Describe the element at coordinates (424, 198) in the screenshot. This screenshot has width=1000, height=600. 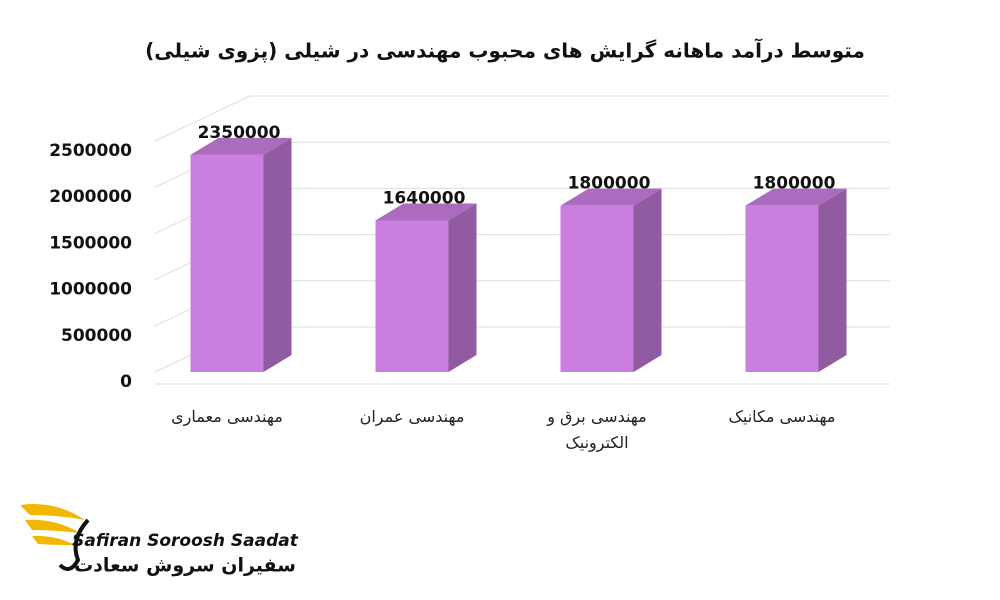
I see `value-label: 1640000` at that location.